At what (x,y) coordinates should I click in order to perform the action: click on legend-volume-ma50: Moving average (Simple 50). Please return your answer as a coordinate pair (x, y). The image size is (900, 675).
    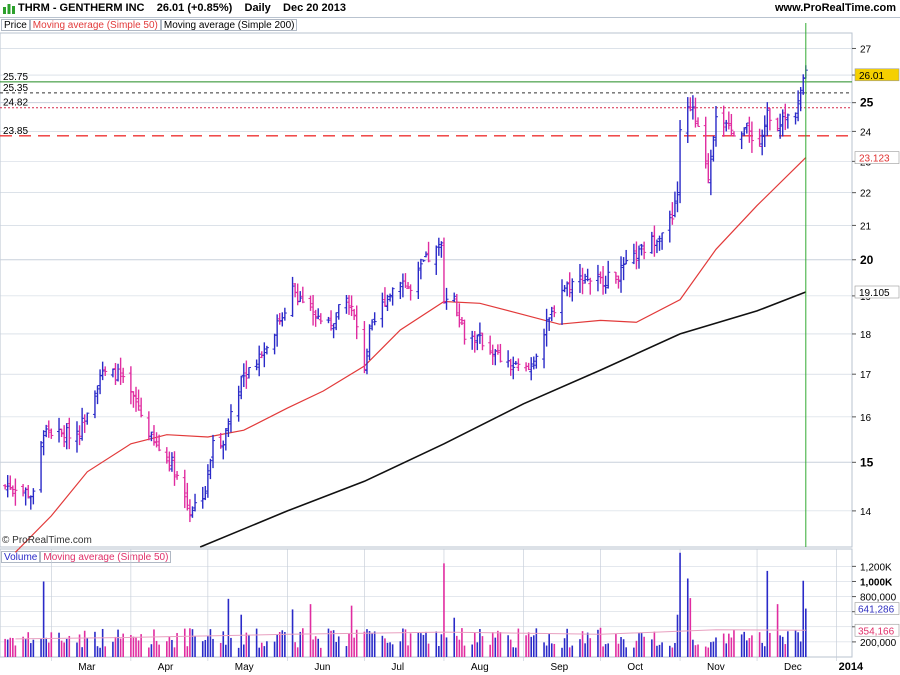
    Looking at the image, I should click on (106, 557).